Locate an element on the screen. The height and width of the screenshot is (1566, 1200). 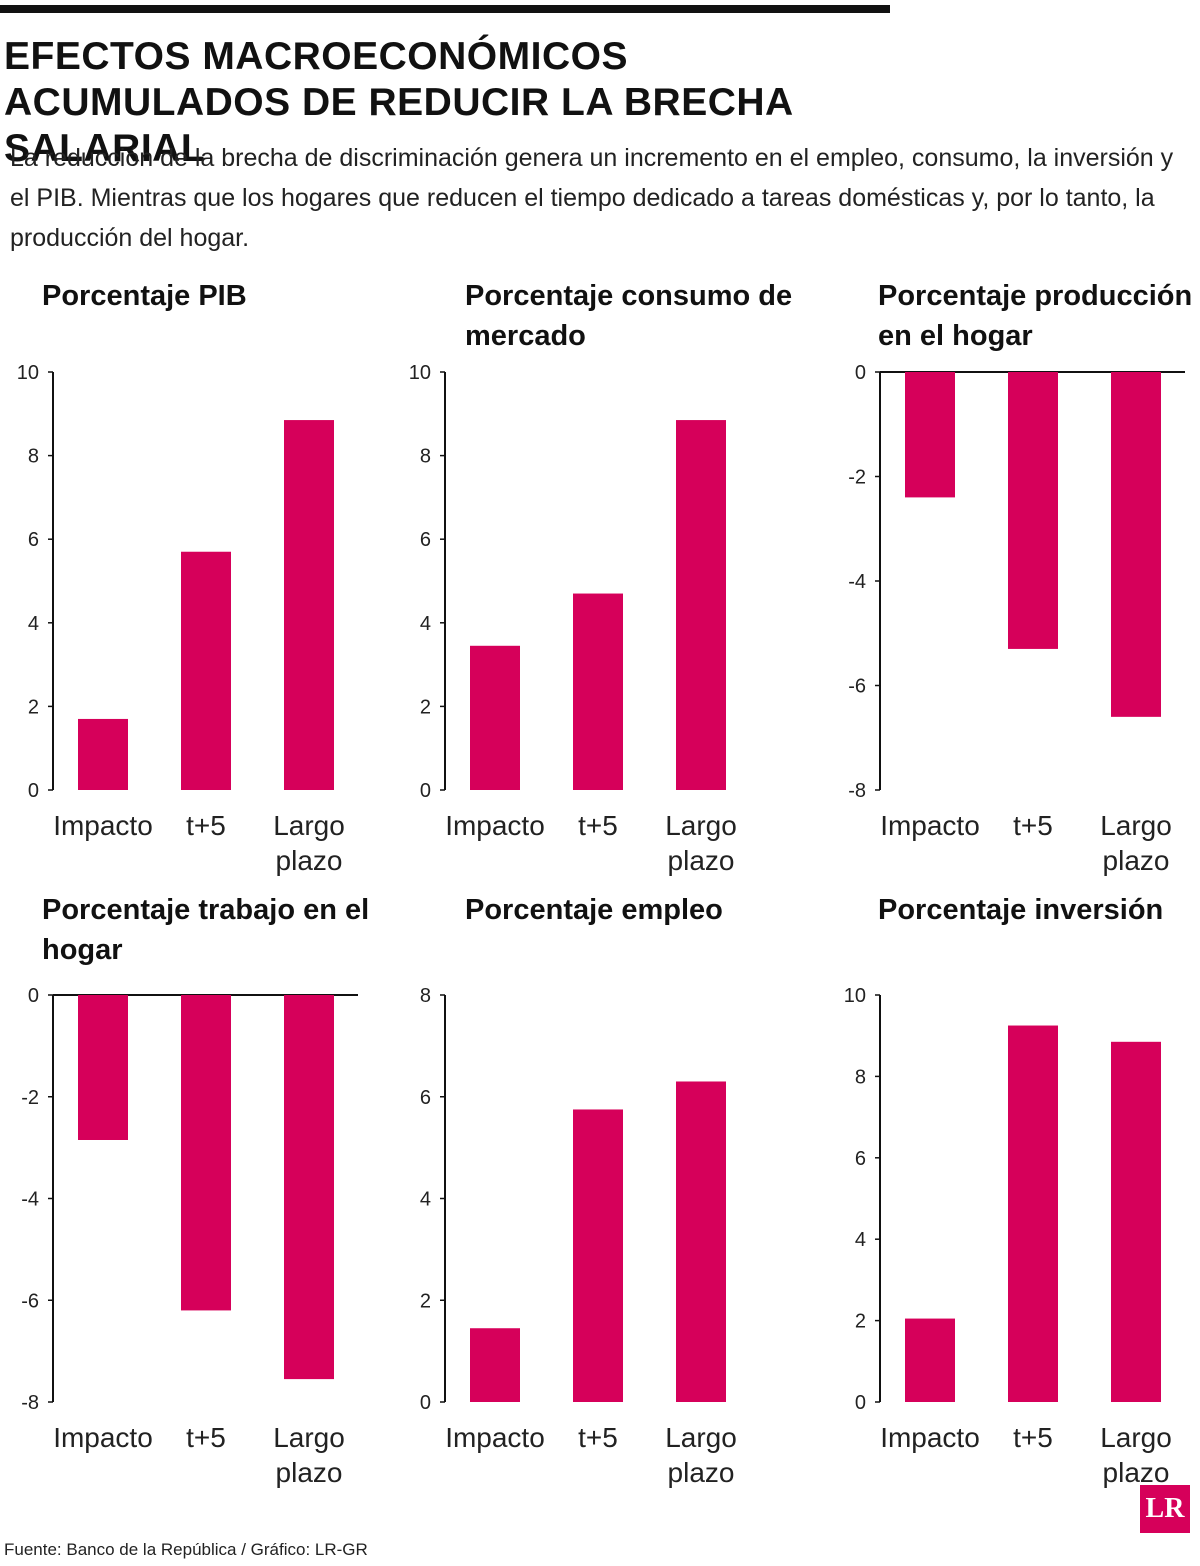
chart-title: Porcentaje consumo de mercado is located at coordinates (629, 316).